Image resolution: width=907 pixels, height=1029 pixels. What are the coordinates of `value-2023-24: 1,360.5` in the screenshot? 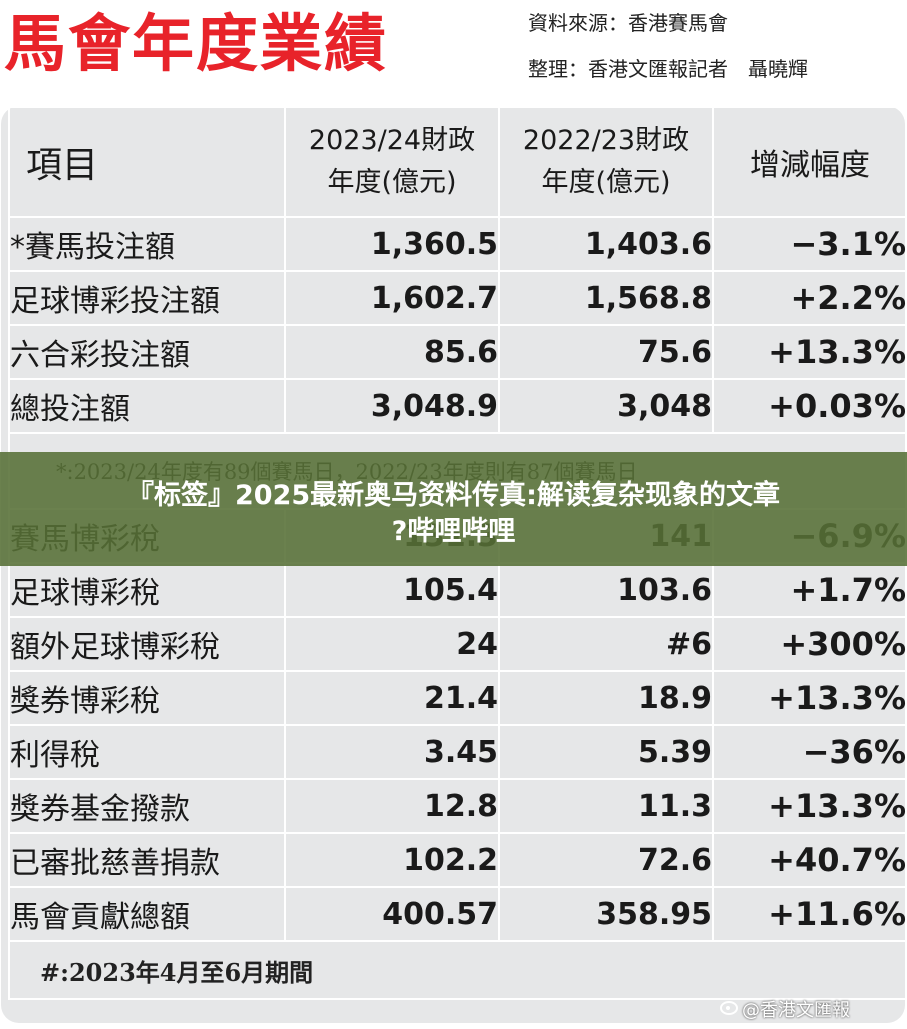 It's located at (392, 244).